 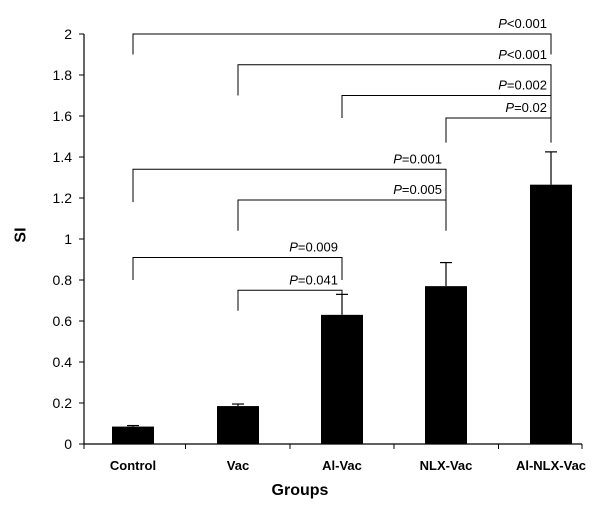 I want to click on y-tick-label: 0.2, so click(x=63, y=403).